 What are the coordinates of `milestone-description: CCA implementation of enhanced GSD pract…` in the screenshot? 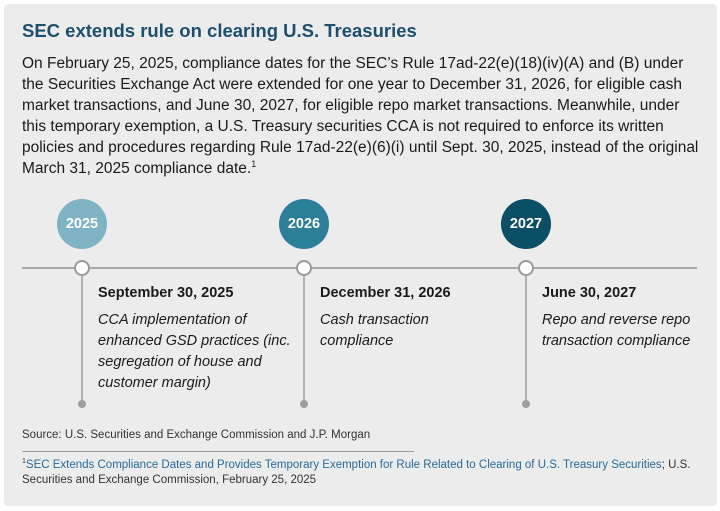 It's located at (194, 351).